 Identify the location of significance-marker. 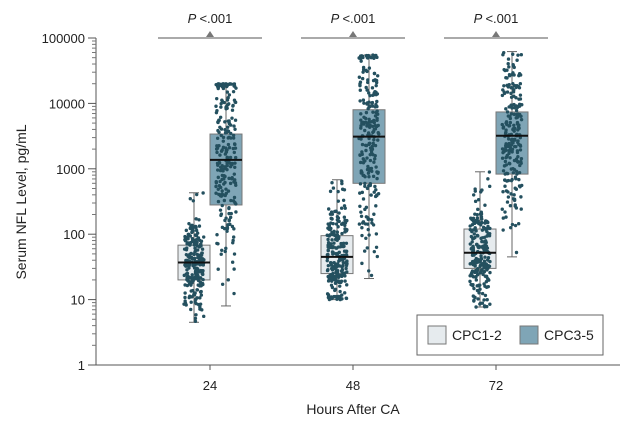
(496, 34).